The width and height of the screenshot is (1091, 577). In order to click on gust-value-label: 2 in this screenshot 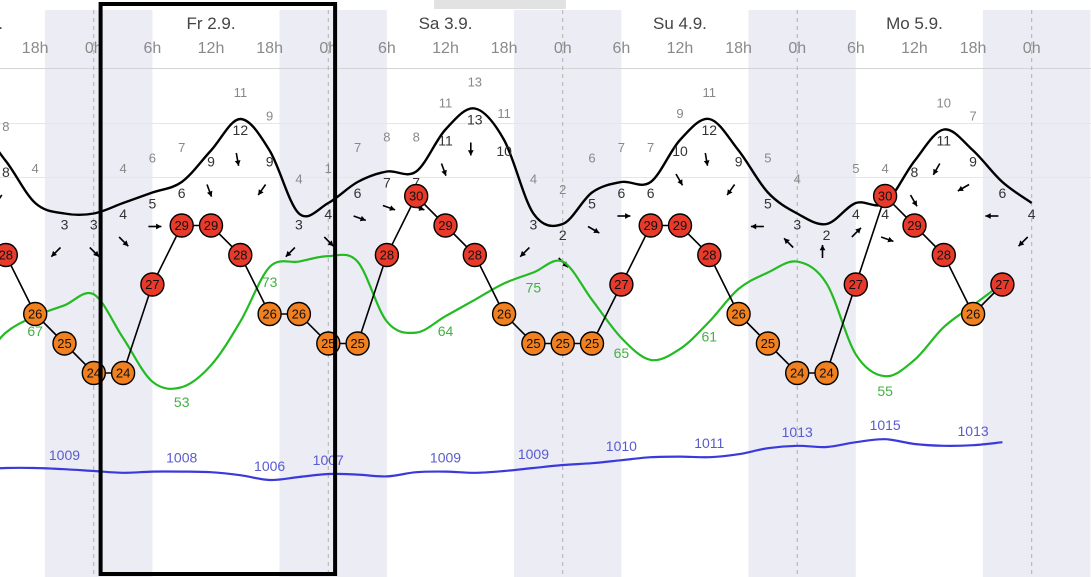, I will do `click(562, 189)`.